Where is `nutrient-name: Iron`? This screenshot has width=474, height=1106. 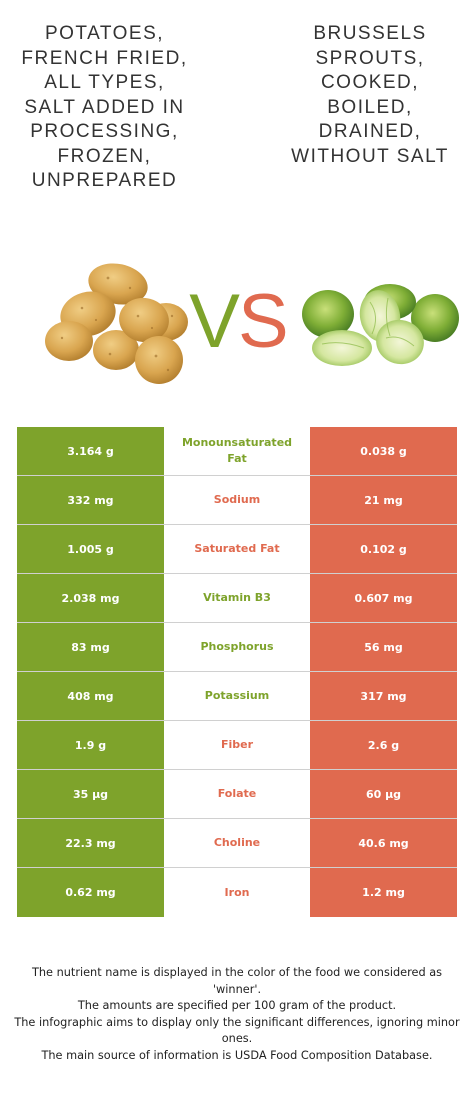
nutrient-name: Iron is located at coordinates (237, 892).